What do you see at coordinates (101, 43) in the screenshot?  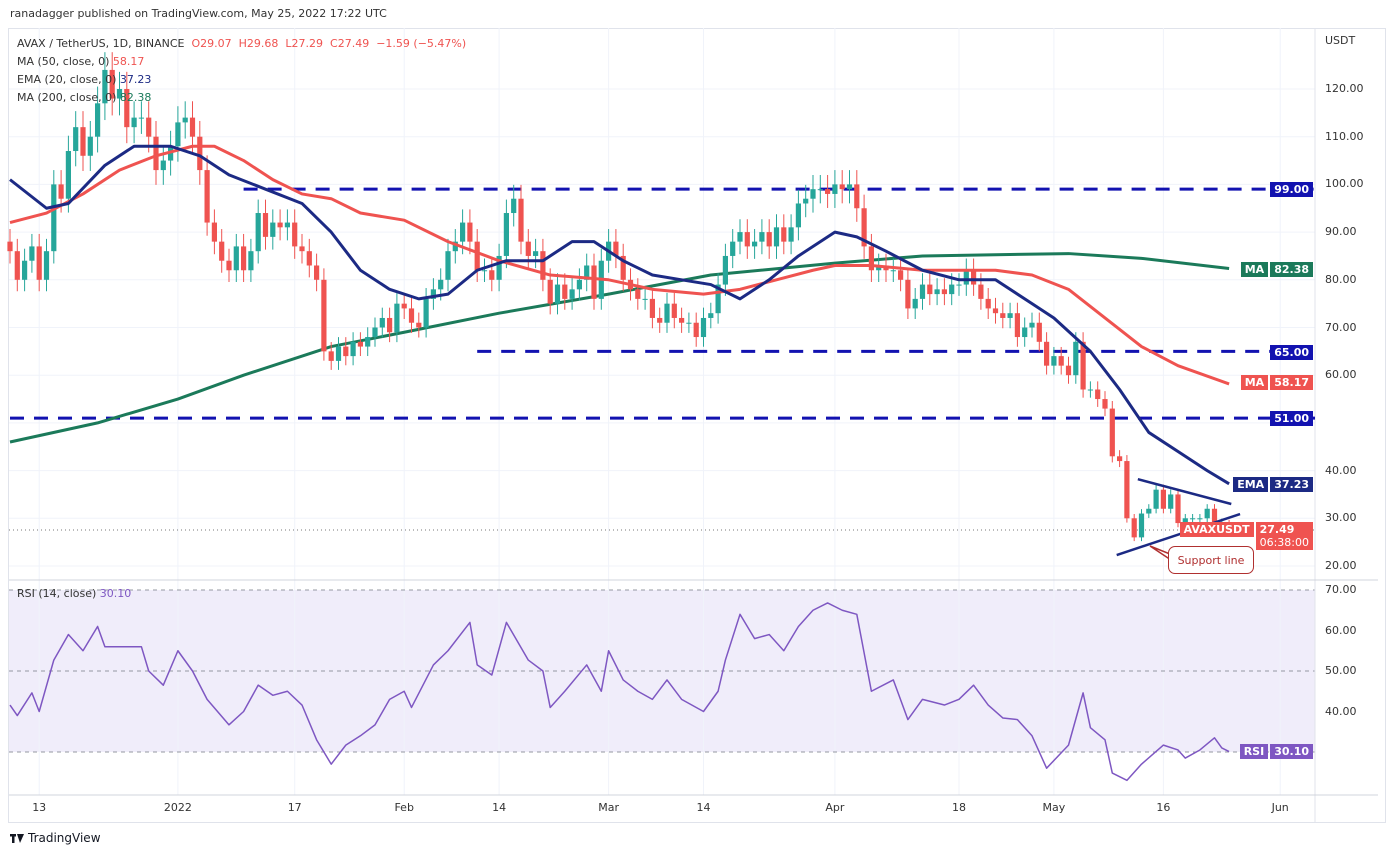 I see `legend-symbol: AVAX / TetherUS, 1D, BINANCE` at bounding box center [101, 43].